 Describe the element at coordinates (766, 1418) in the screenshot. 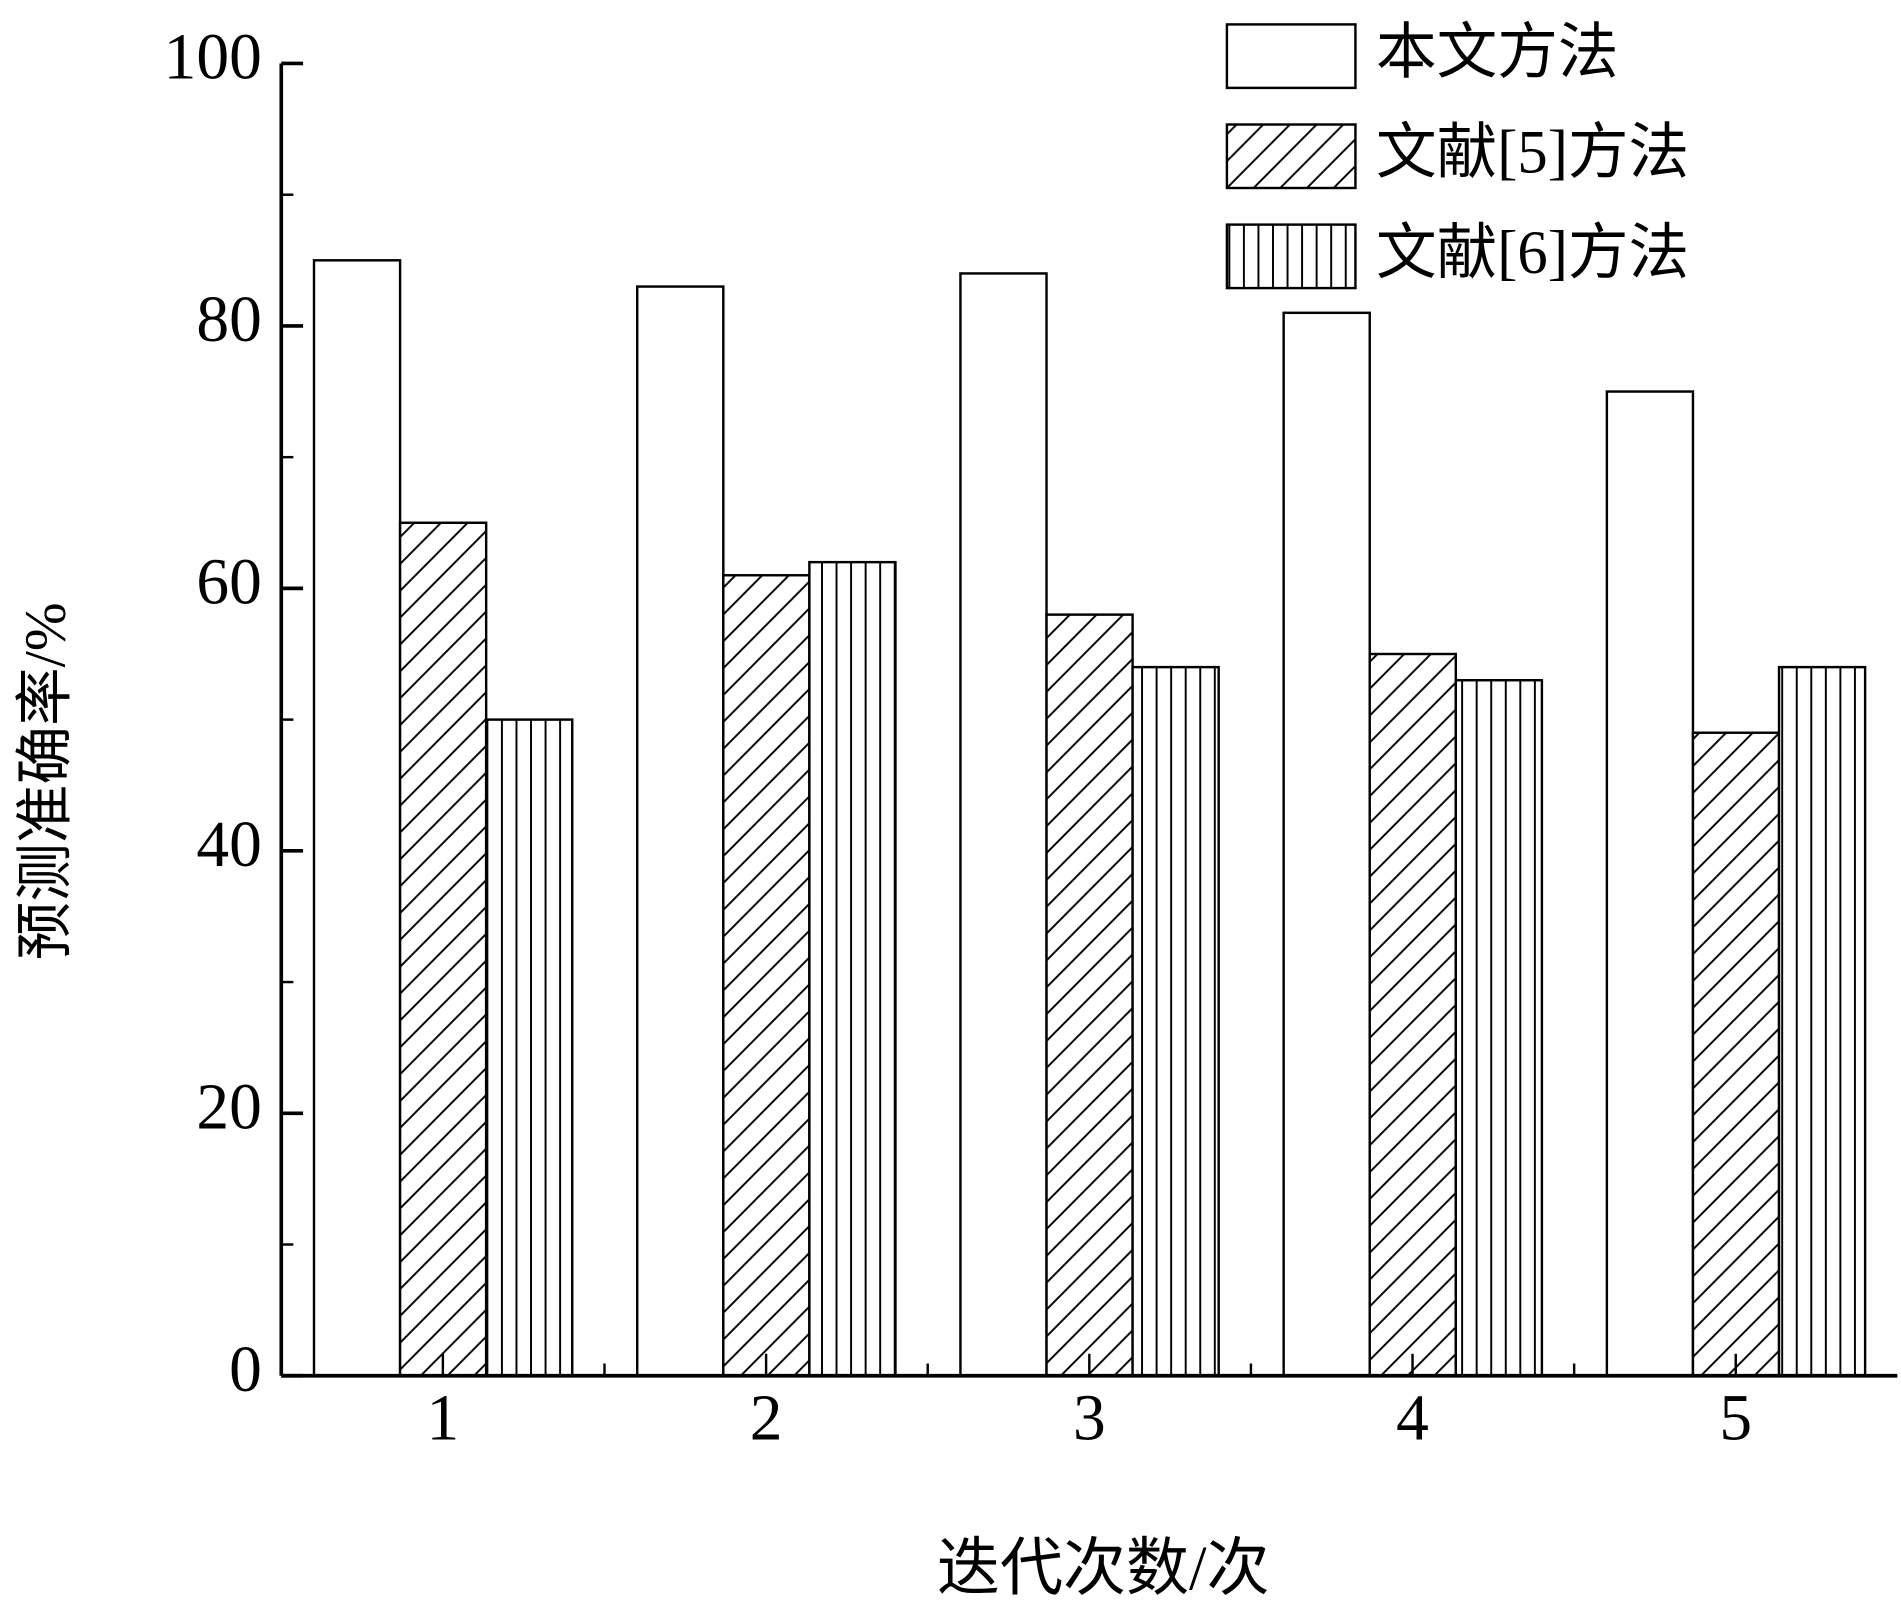

I see `x-tick-label: 2` at that location.